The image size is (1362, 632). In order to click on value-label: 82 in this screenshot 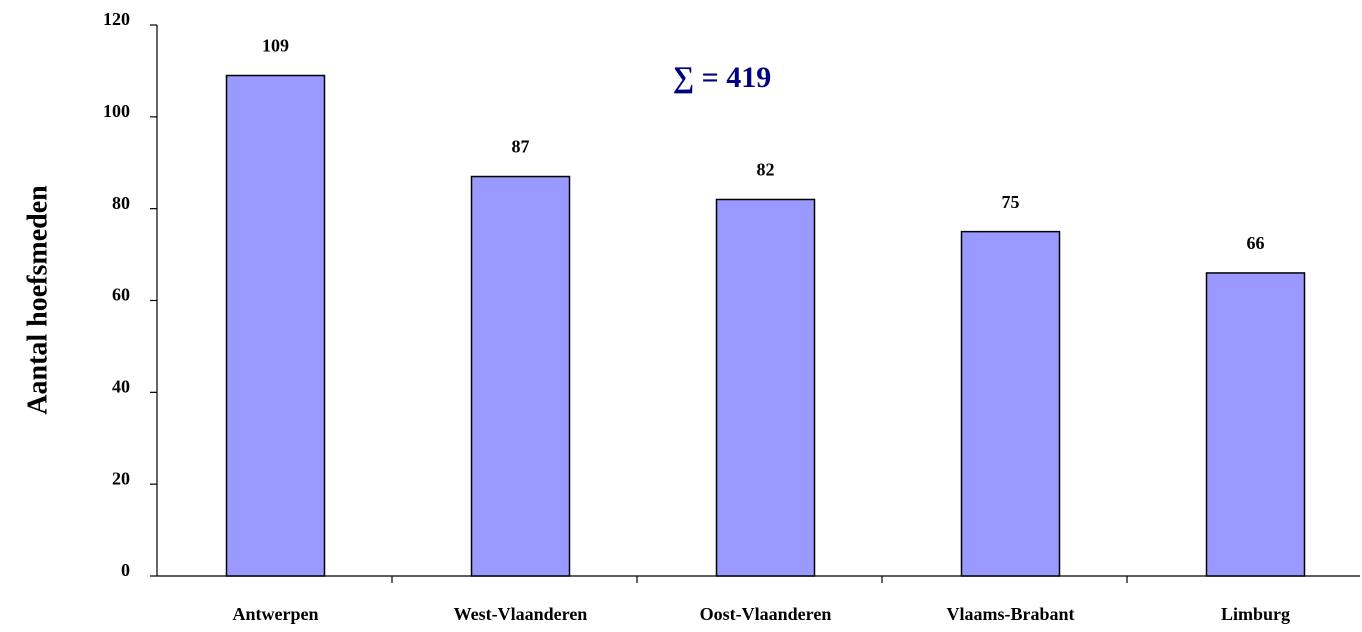, I will do `click(766, 170)`.